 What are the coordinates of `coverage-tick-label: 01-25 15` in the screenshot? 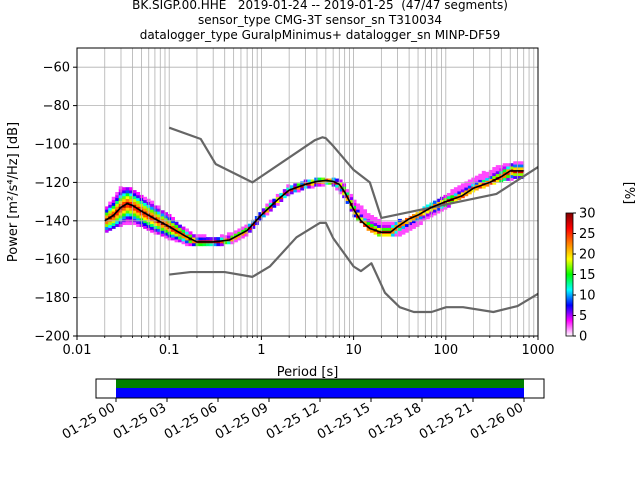 It's located at (344, 421).